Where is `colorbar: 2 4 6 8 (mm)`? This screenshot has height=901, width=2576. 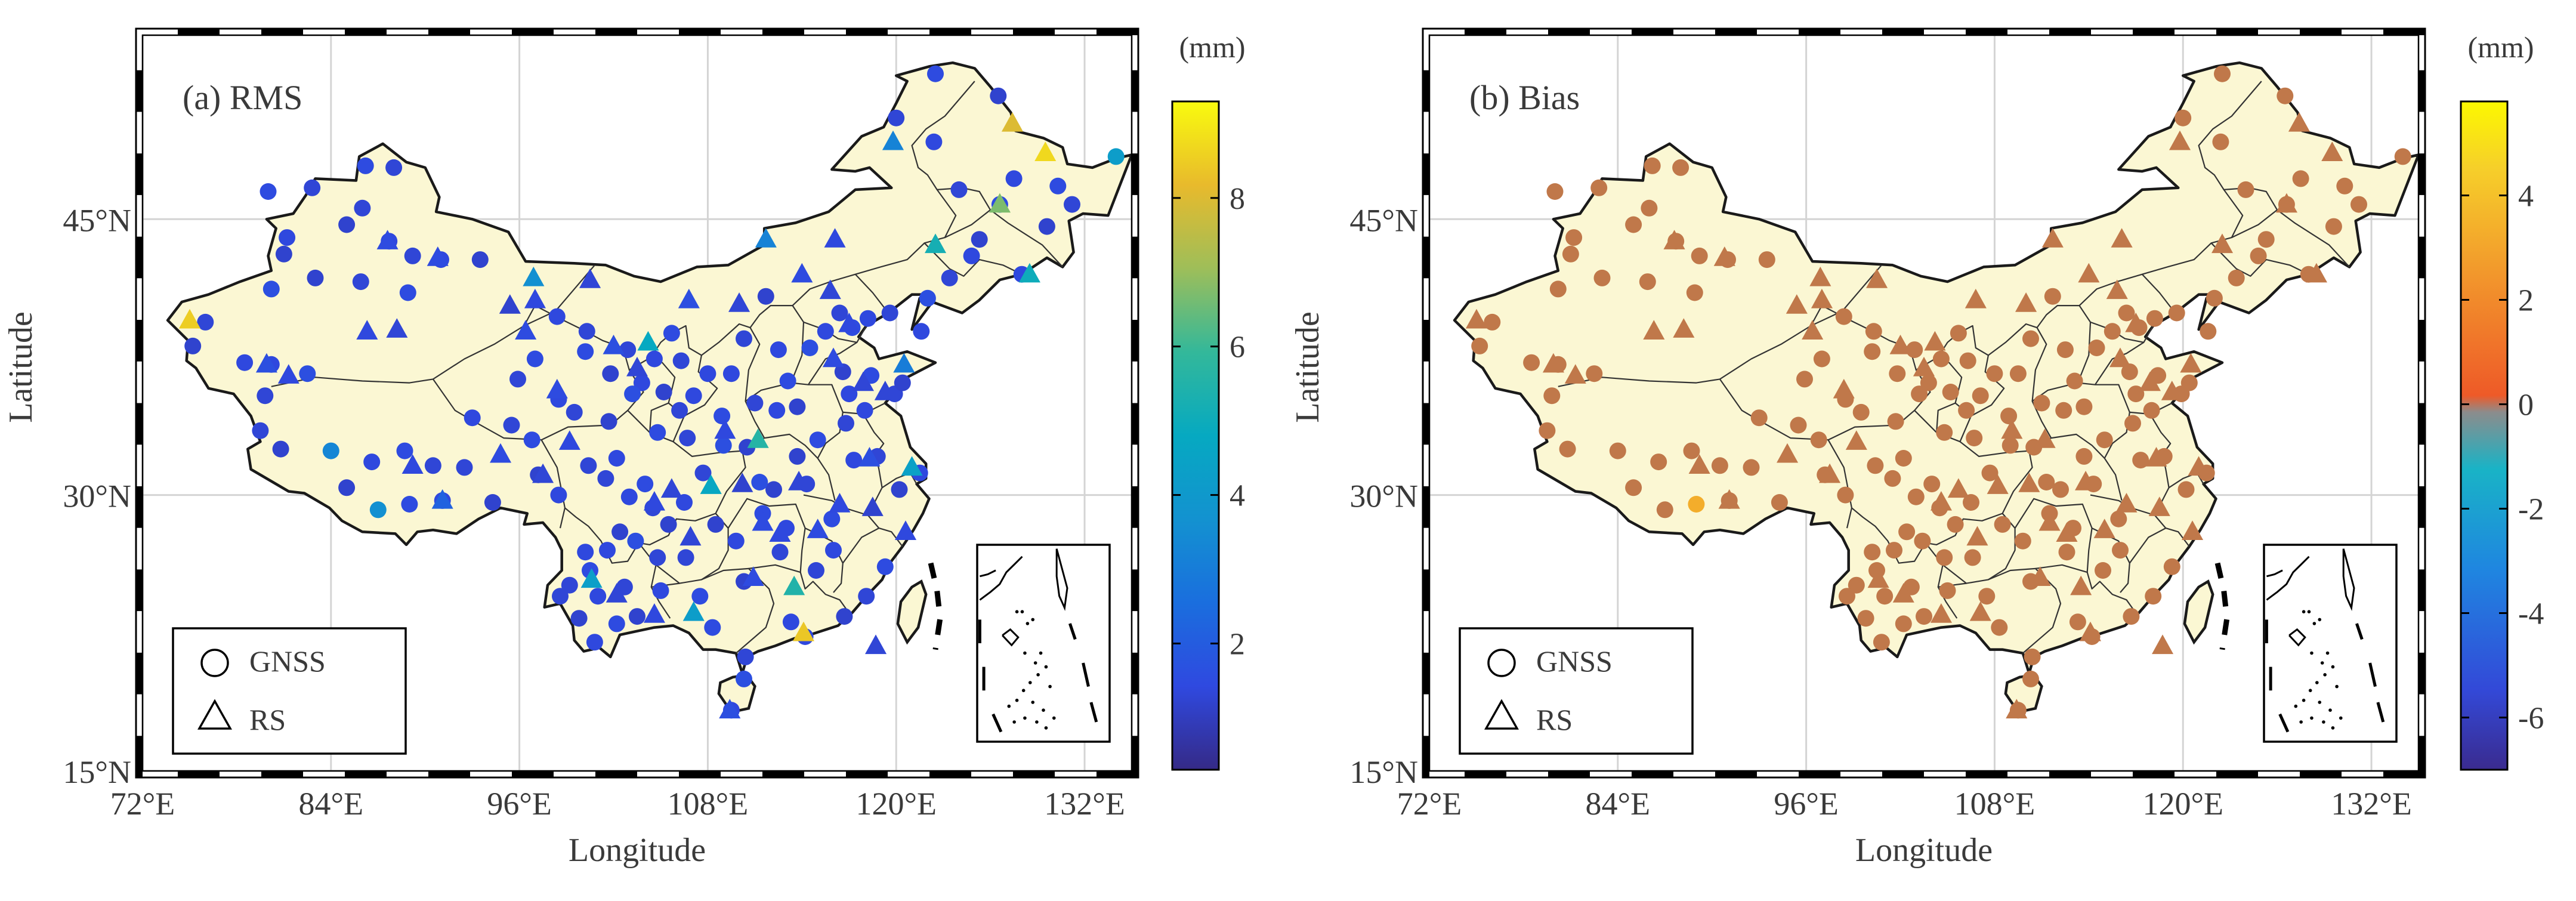 colorbar: 2 4 6 8 (mm) is located at coordinates (1208, 400).